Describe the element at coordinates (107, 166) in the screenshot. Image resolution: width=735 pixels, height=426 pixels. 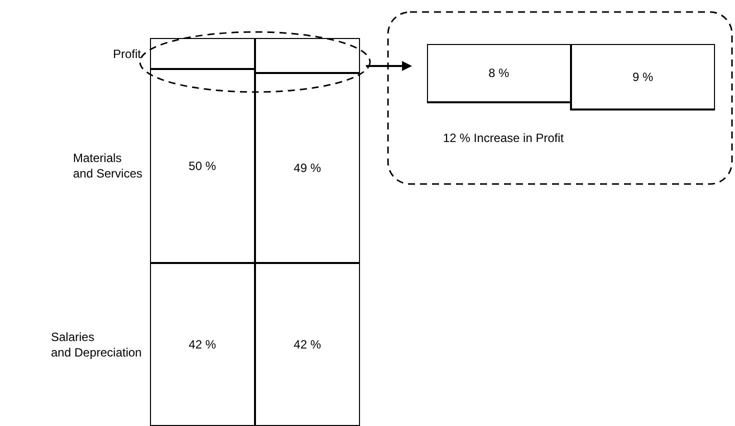
I see `series-label: Materials and Services` at that location.